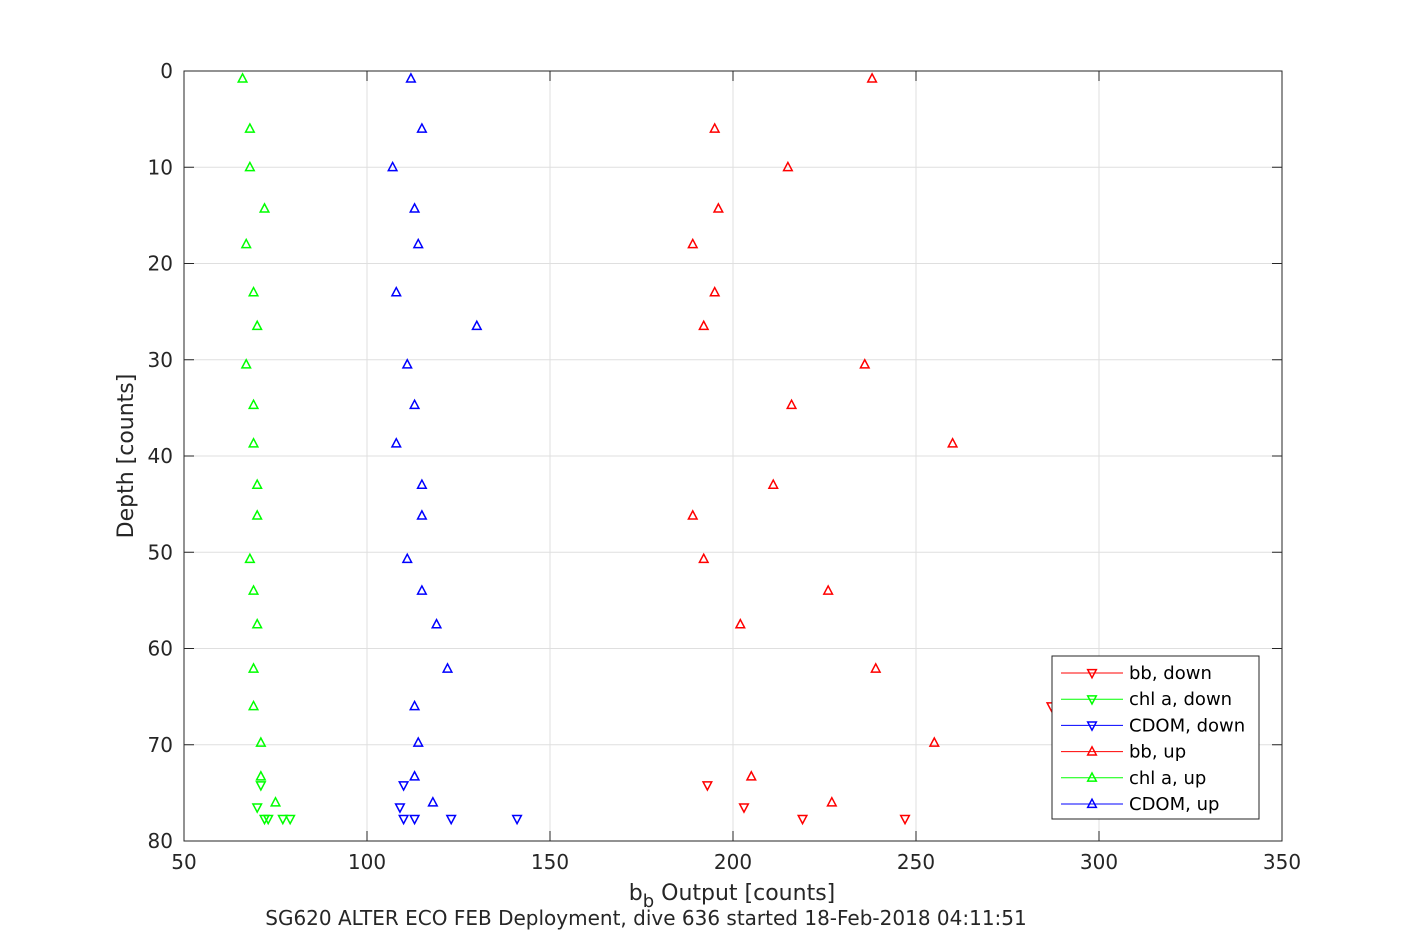  What do you see at coordinates (636, 893) in the screenshot?
I see `x-axis-label-main: b` at bounding box center [636, 893].